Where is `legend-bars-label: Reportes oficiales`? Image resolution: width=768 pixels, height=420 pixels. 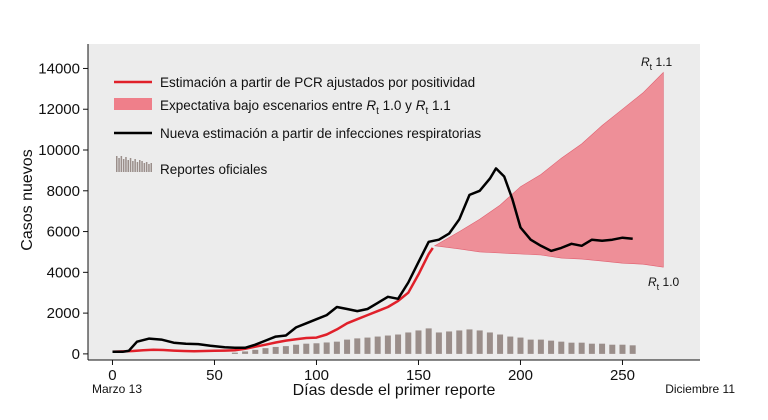
legend-bars-label: Reportes oficiales is located at coordinates (214, 169).